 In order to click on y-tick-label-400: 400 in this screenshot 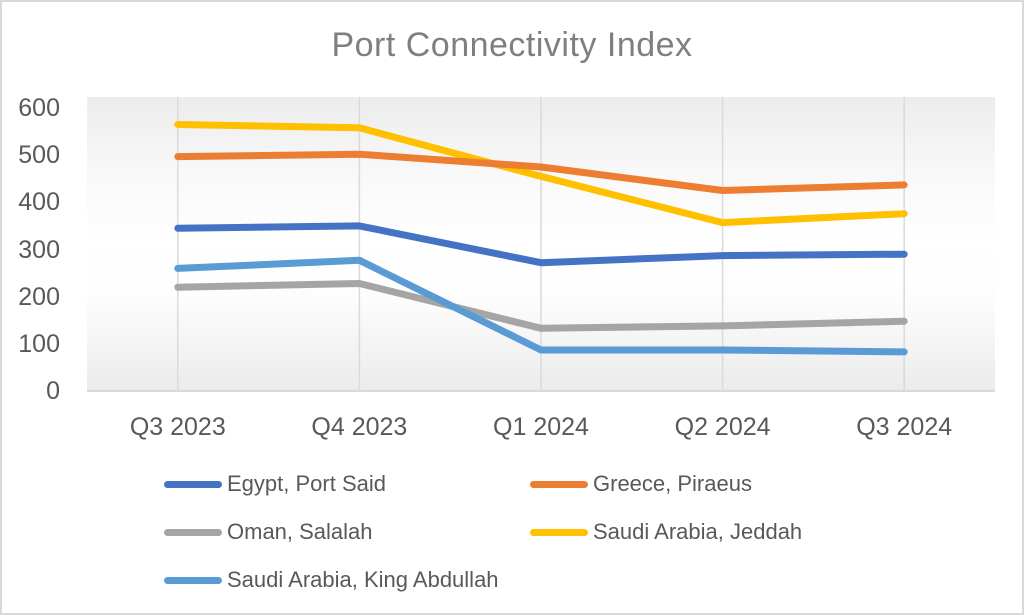, I will do `click(39, 202)`.